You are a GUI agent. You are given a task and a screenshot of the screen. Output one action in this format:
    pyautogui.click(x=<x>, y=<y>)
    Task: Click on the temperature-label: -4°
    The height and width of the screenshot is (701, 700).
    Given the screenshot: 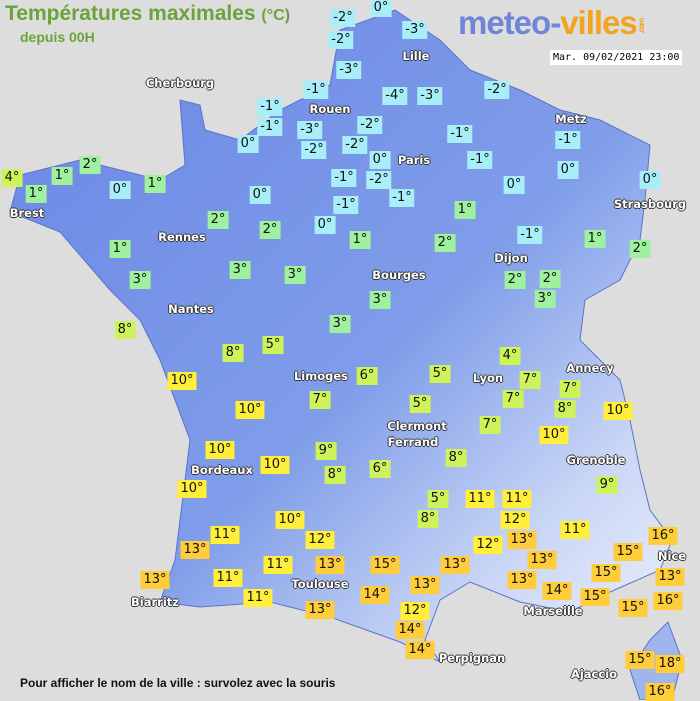 What is the action you would take?
    pyautogui.click(x=395, y=96)
    